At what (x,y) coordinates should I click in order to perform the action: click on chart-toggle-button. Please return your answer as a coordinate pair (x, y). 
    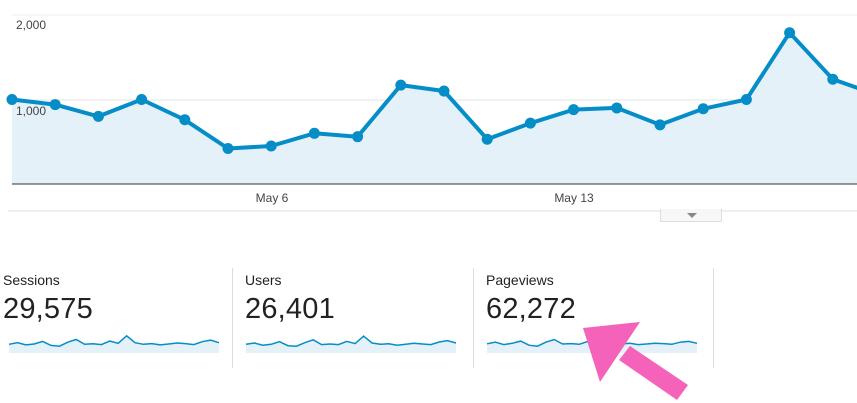
    Looking at the image, I should click on (691, 215).